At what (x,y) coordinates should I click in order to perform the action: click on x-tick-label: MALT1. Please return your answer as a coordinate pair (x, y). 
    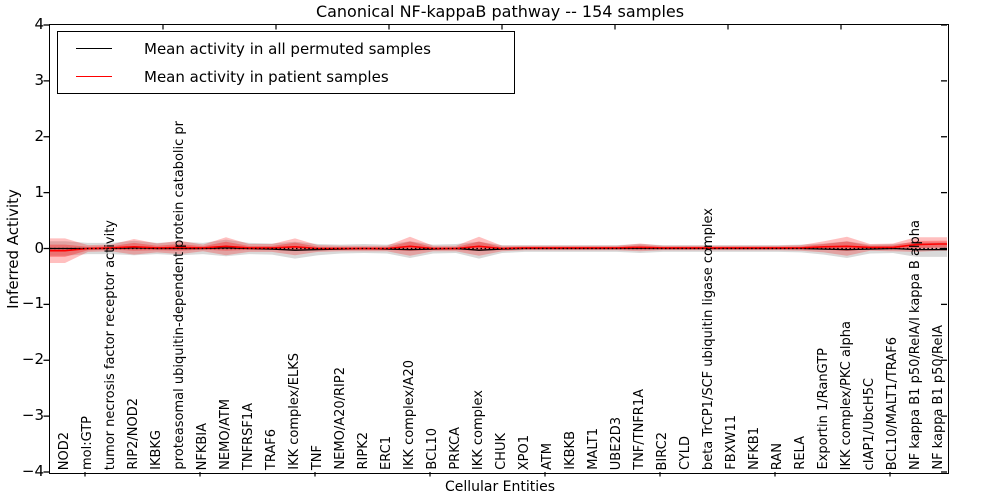
    Looking at the image, I should click on (593, 449).